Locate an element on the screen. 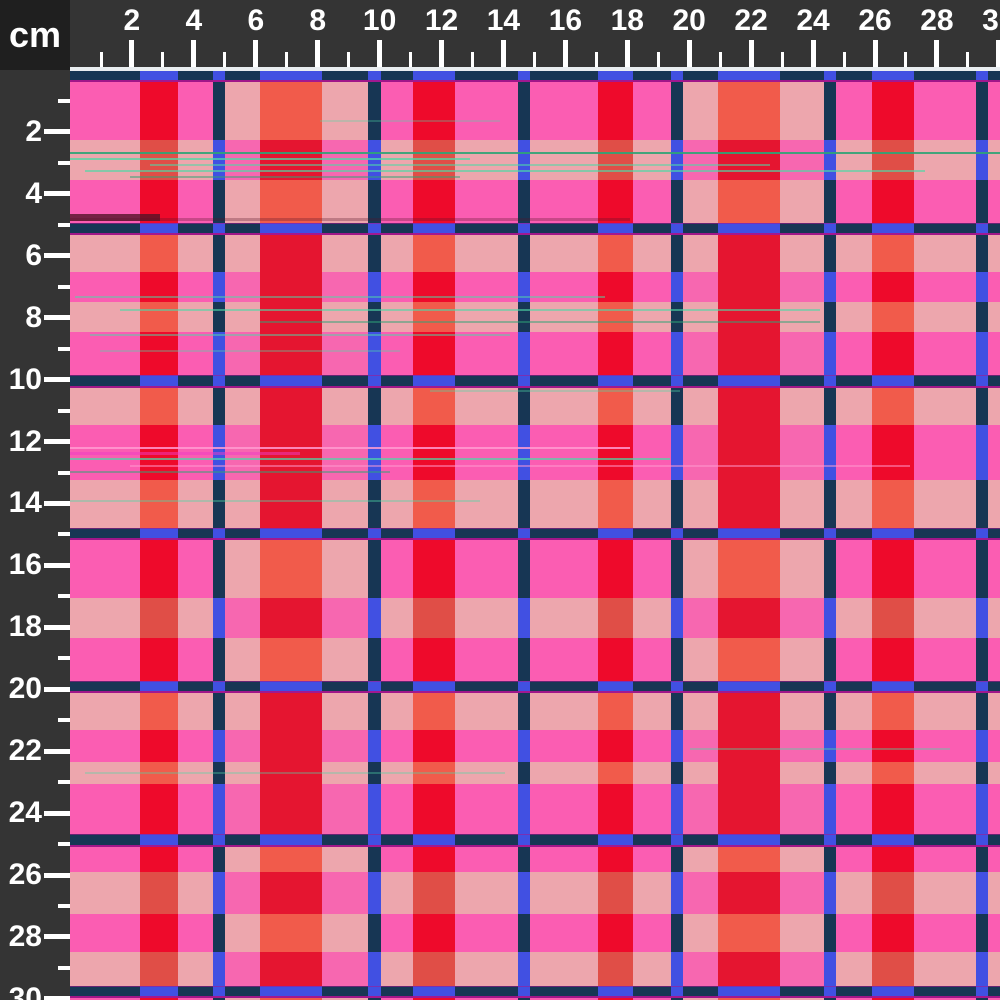  cm-label-top: 20 is located at coordinates (689, 20).